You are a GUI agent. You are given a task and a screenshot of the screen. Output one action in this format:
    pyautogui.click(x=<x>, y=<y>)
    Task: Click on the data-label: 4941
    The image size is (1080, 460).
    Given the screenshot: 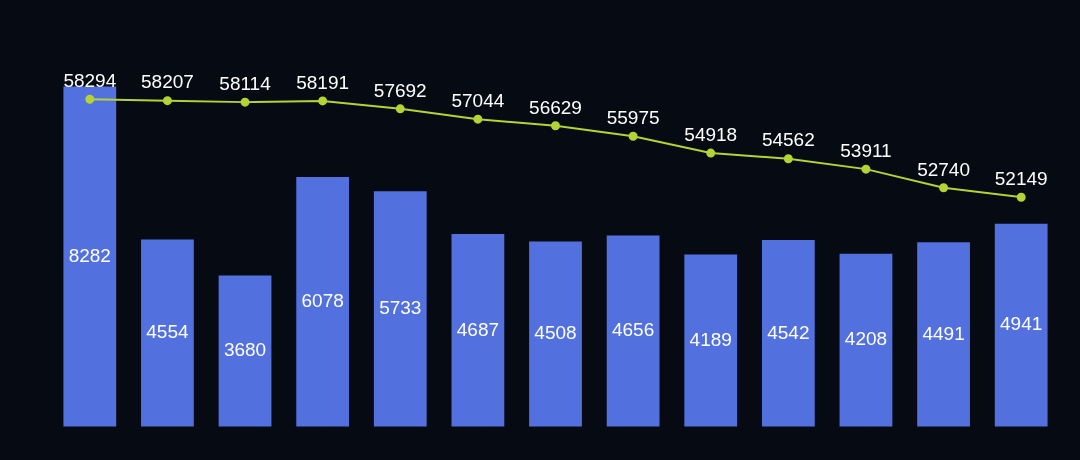 What is the action you would take?
    pyautogui.click(x=1021, y=324)
    